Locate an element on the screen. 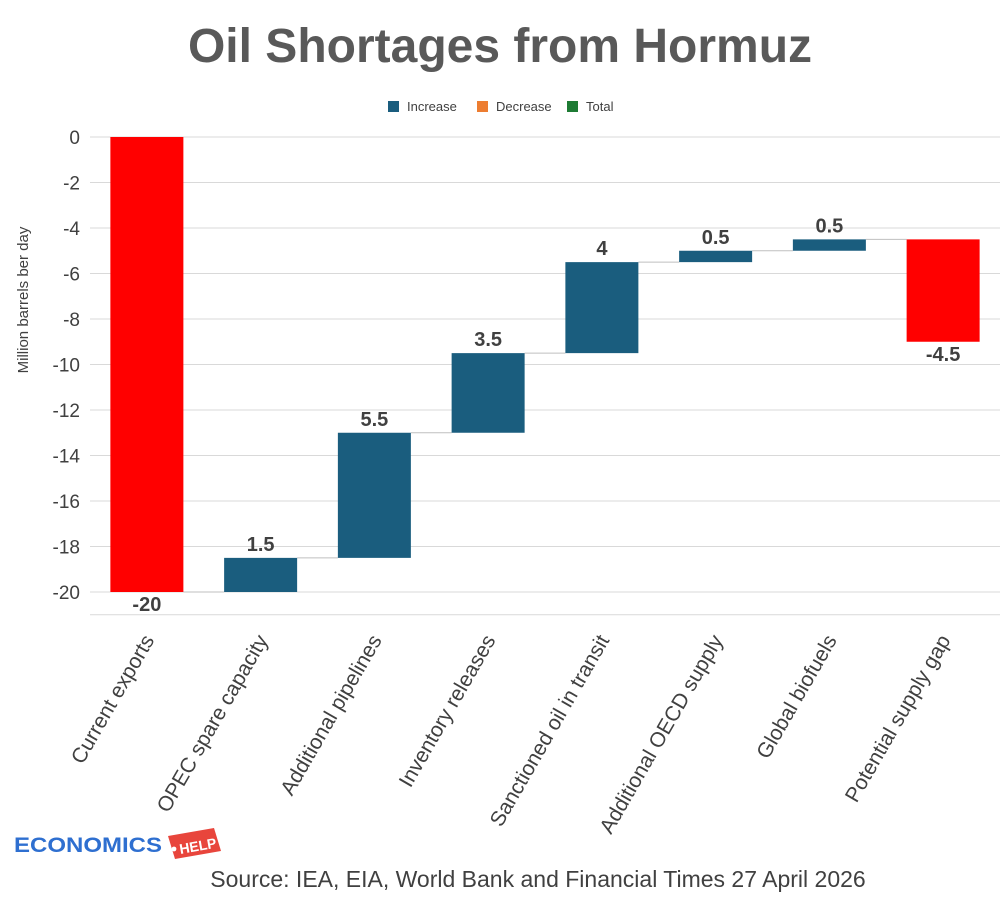 This screenshot has height=922, width=1000. category-label: OPEC spare capacity is located at coordinates (213, 724).